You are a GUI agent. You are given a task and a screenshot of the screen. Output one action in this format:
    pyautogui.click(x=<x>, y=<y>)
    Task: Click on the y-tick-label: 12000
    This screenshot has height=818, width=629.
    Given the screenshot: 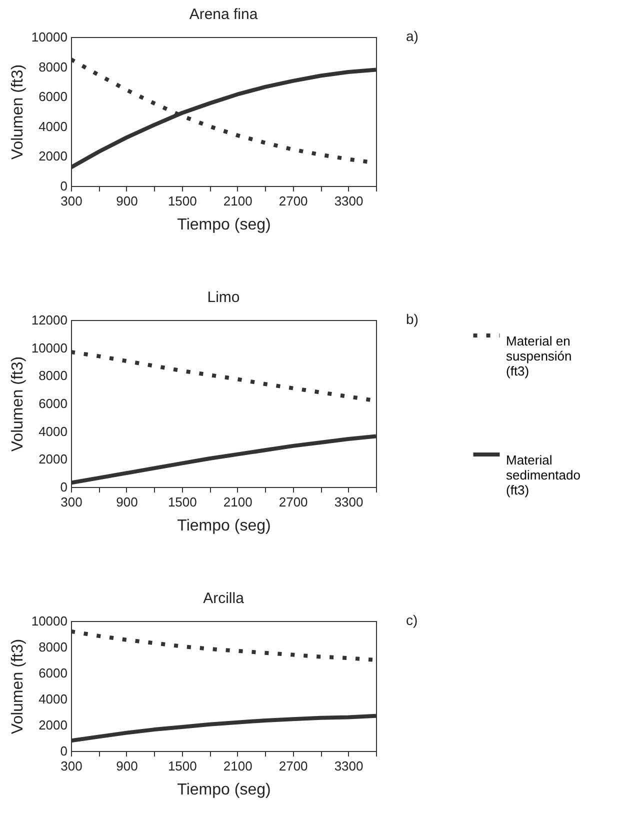 What is the action you would take?
    pyautogui.click(x=49, y=320)
    